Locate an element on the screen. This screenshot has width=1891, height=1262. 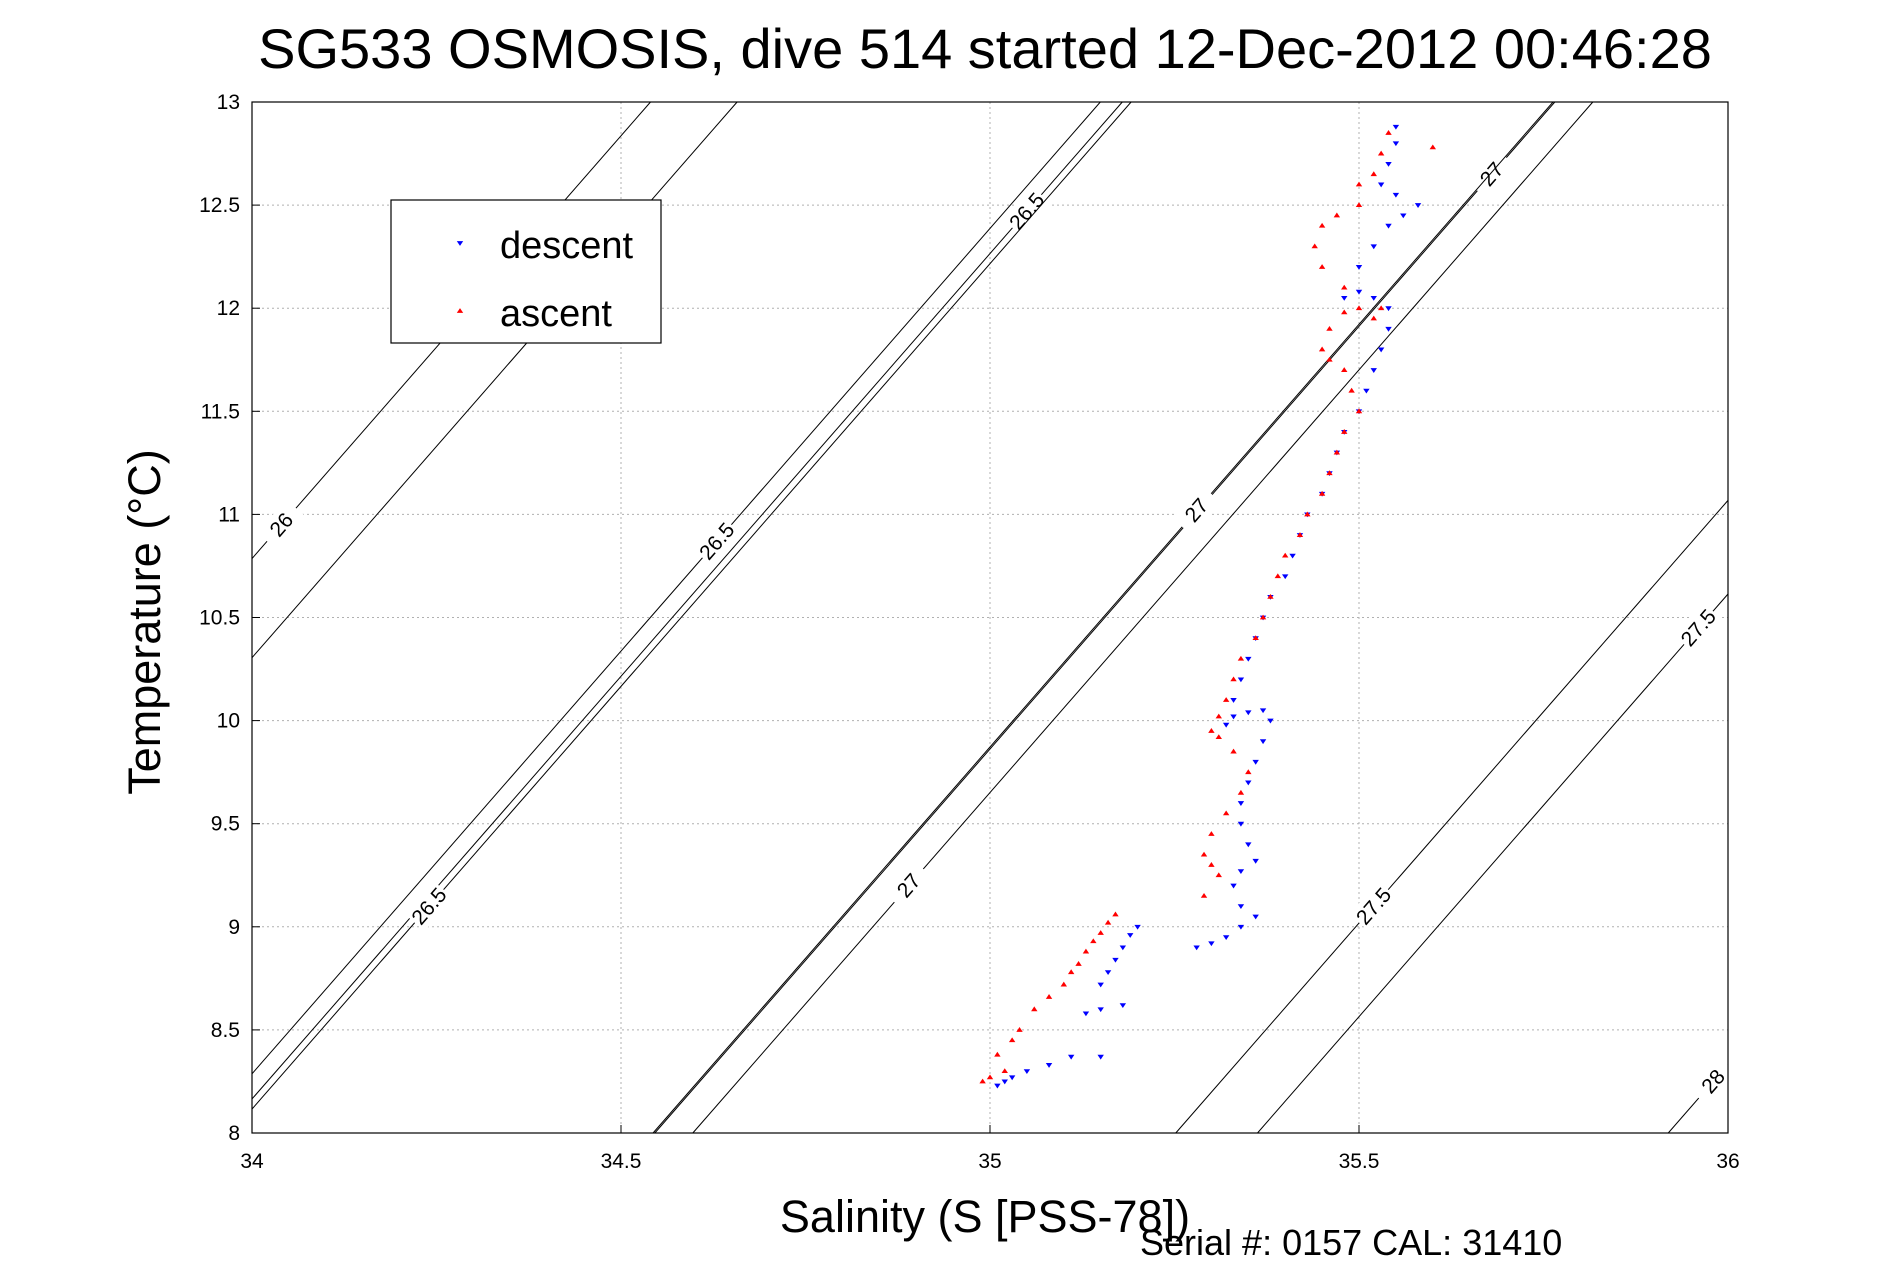
y-tick-label: 11 is located at coordinates (229, 514).